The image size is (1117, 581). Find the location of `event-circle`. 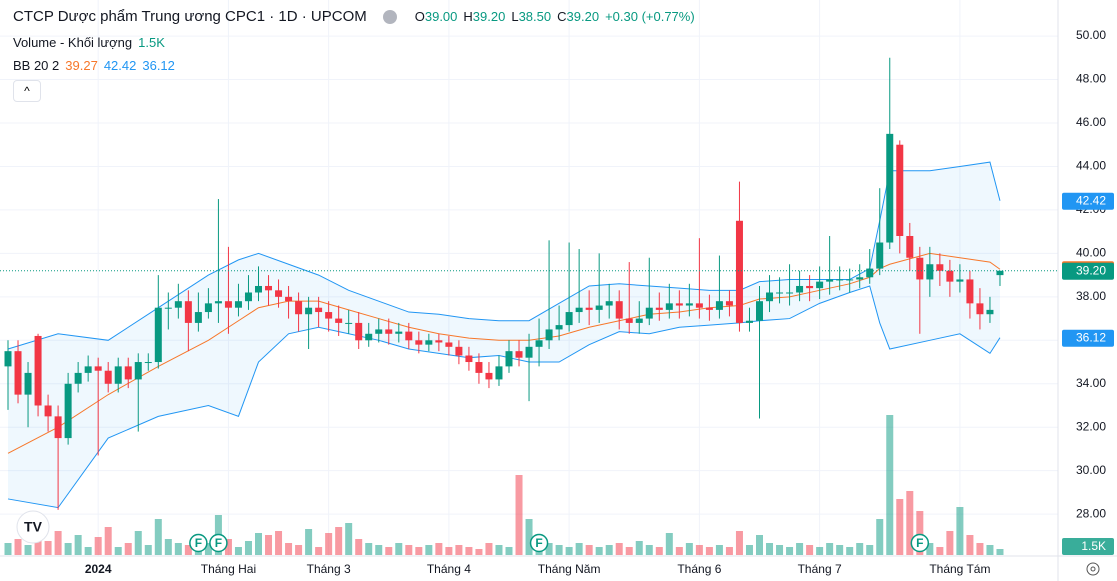

event-circle is located at coordinates (198, 543).